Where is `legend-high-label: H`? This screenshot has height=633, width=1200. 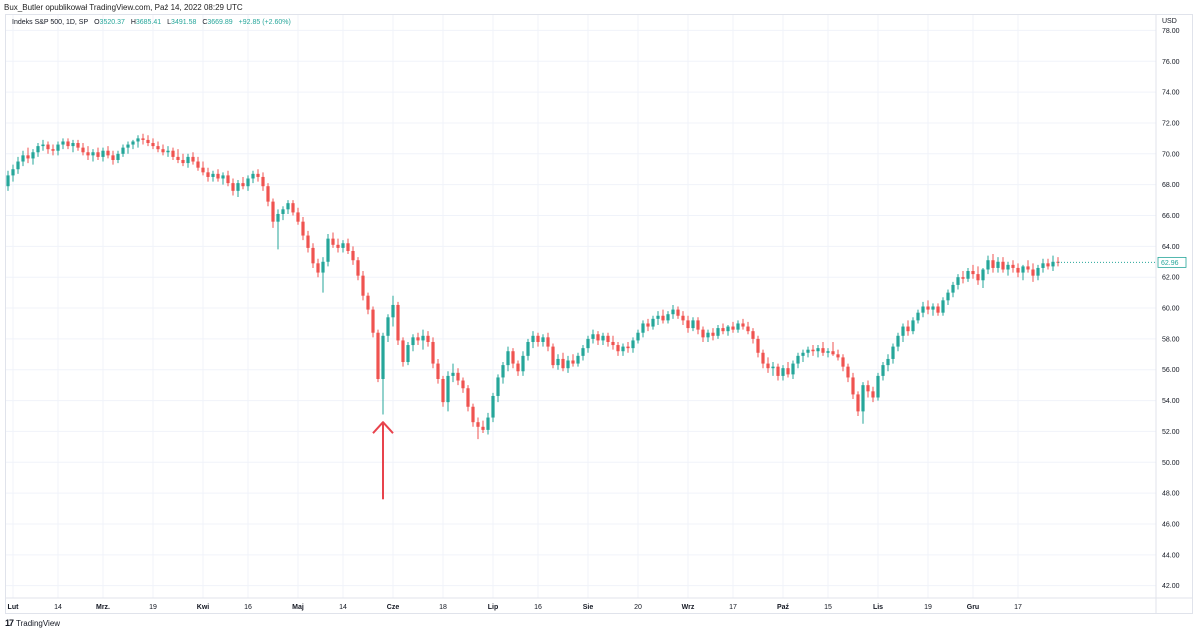
legend-high-label: H is located at coordinates (133, 22).